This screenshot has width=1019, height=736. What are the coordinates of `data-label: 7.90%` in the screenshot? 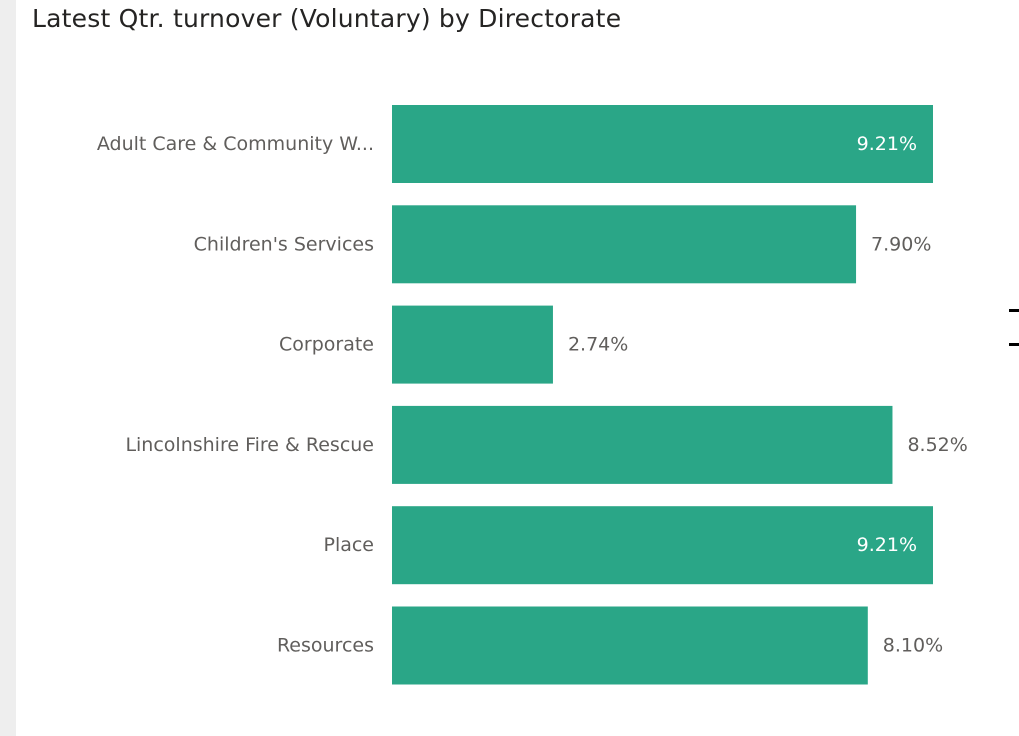 It's located at (901, 244).